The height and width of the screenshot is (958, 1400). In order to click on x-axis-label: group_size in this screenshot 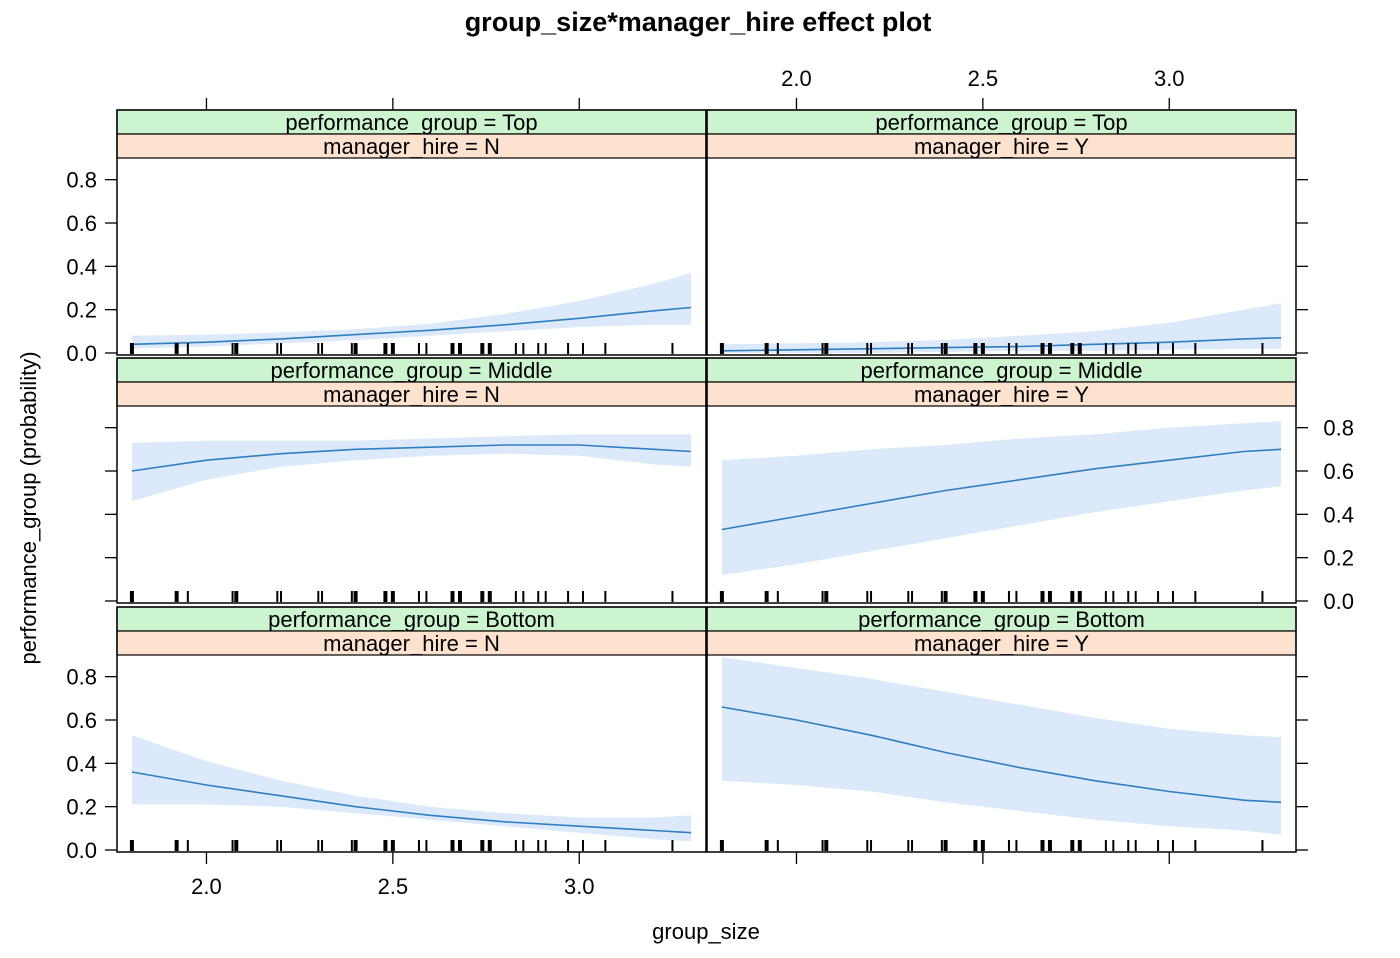, I will do `click(706, 931)`.